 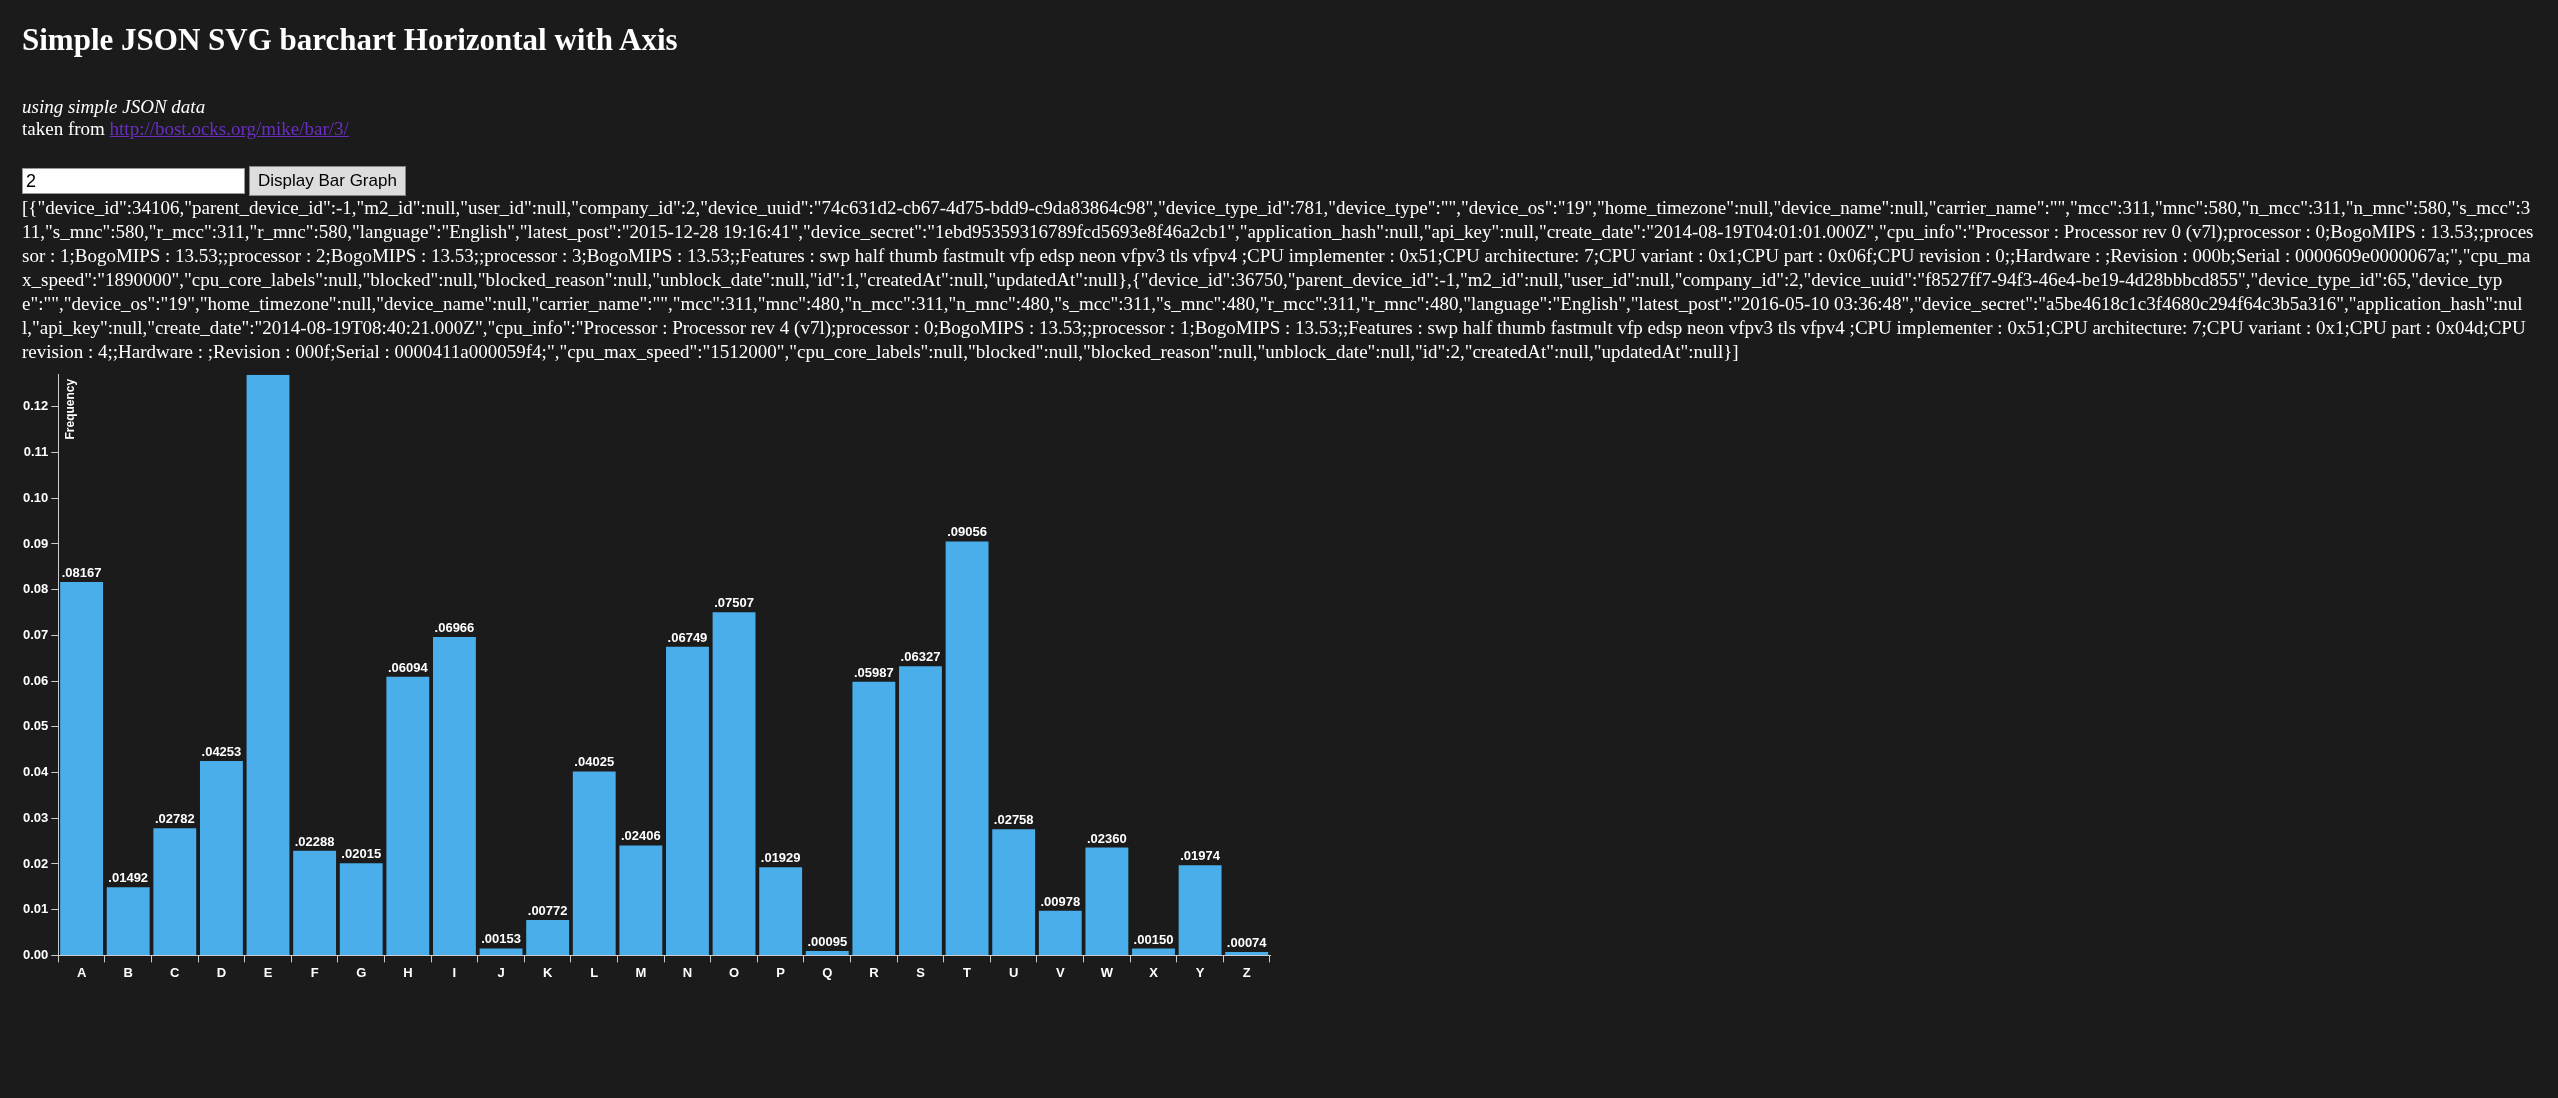 What do you see at coordinates (454, 972) in the screenshot?
I see `x-tick-label: I` at bounding box center [454, 972].